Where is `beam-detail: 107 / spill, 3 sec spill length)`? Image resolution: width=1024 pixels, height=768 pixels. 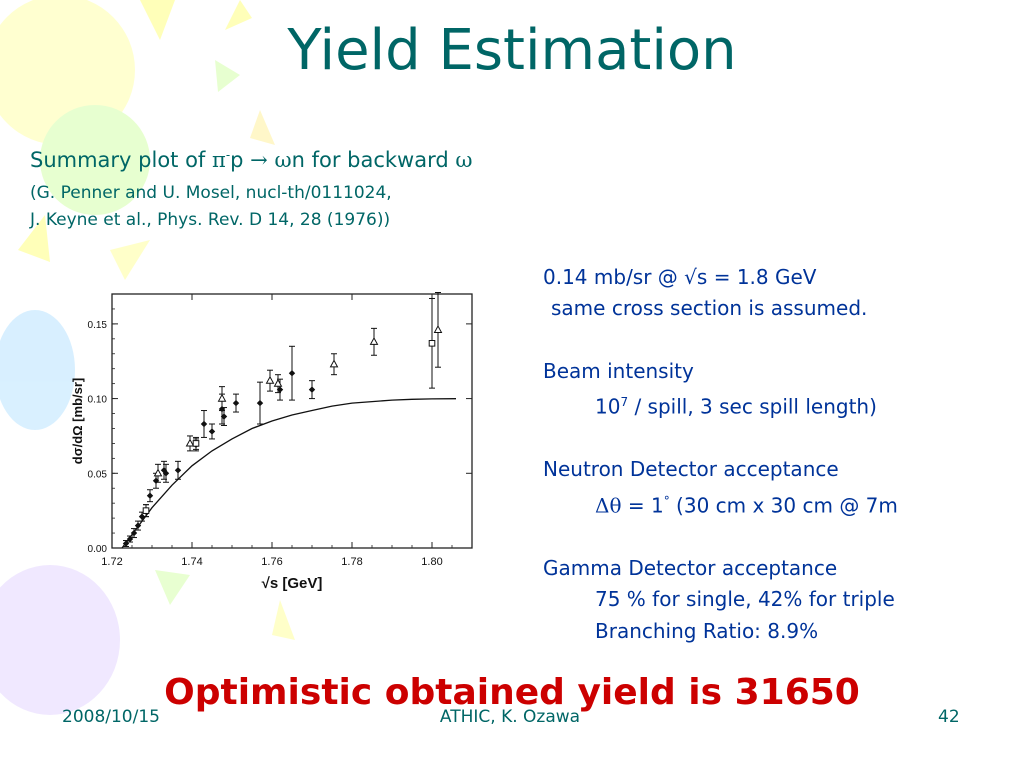
beam-detail: 107 / spill, 3 sec spill length) is located at coordinates (720, 405).